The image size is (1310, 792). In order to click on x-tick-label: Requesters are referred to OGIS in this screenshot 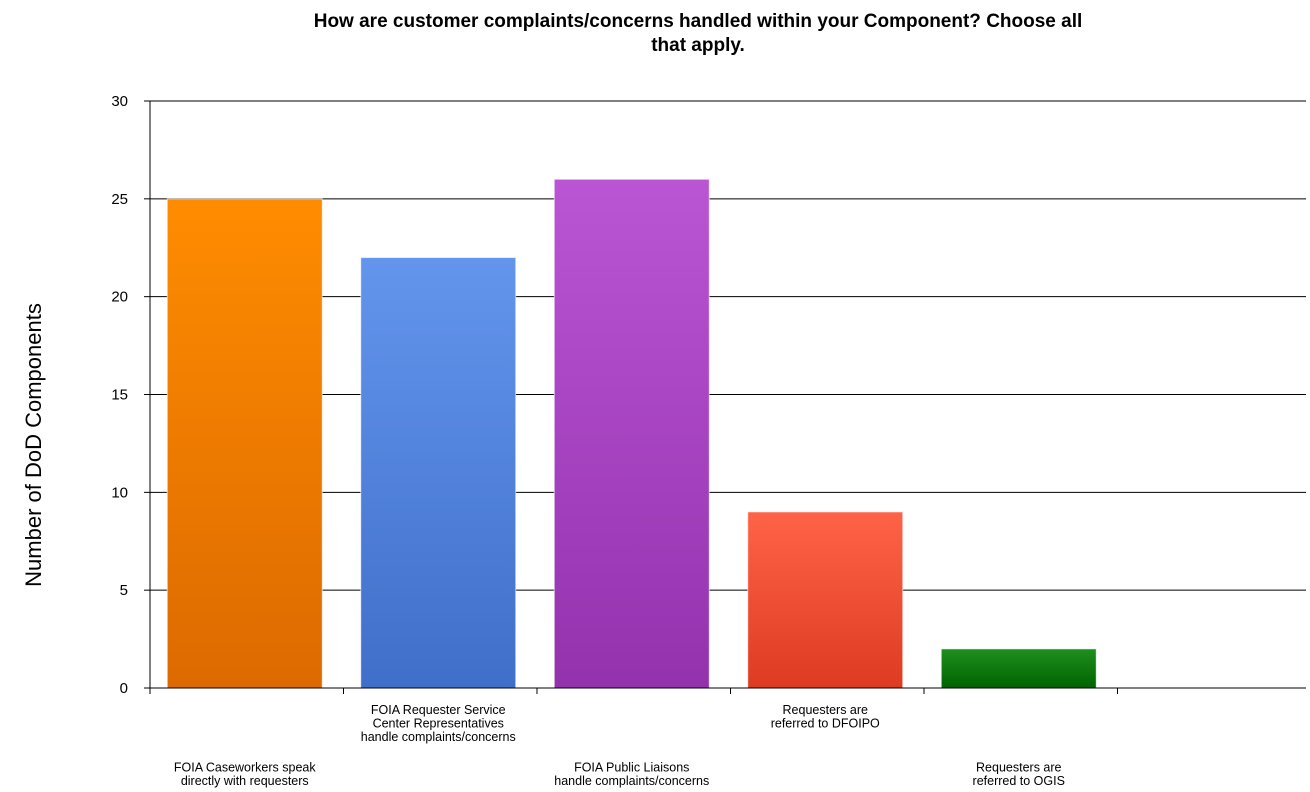, I will do `click(1019, 775)`.